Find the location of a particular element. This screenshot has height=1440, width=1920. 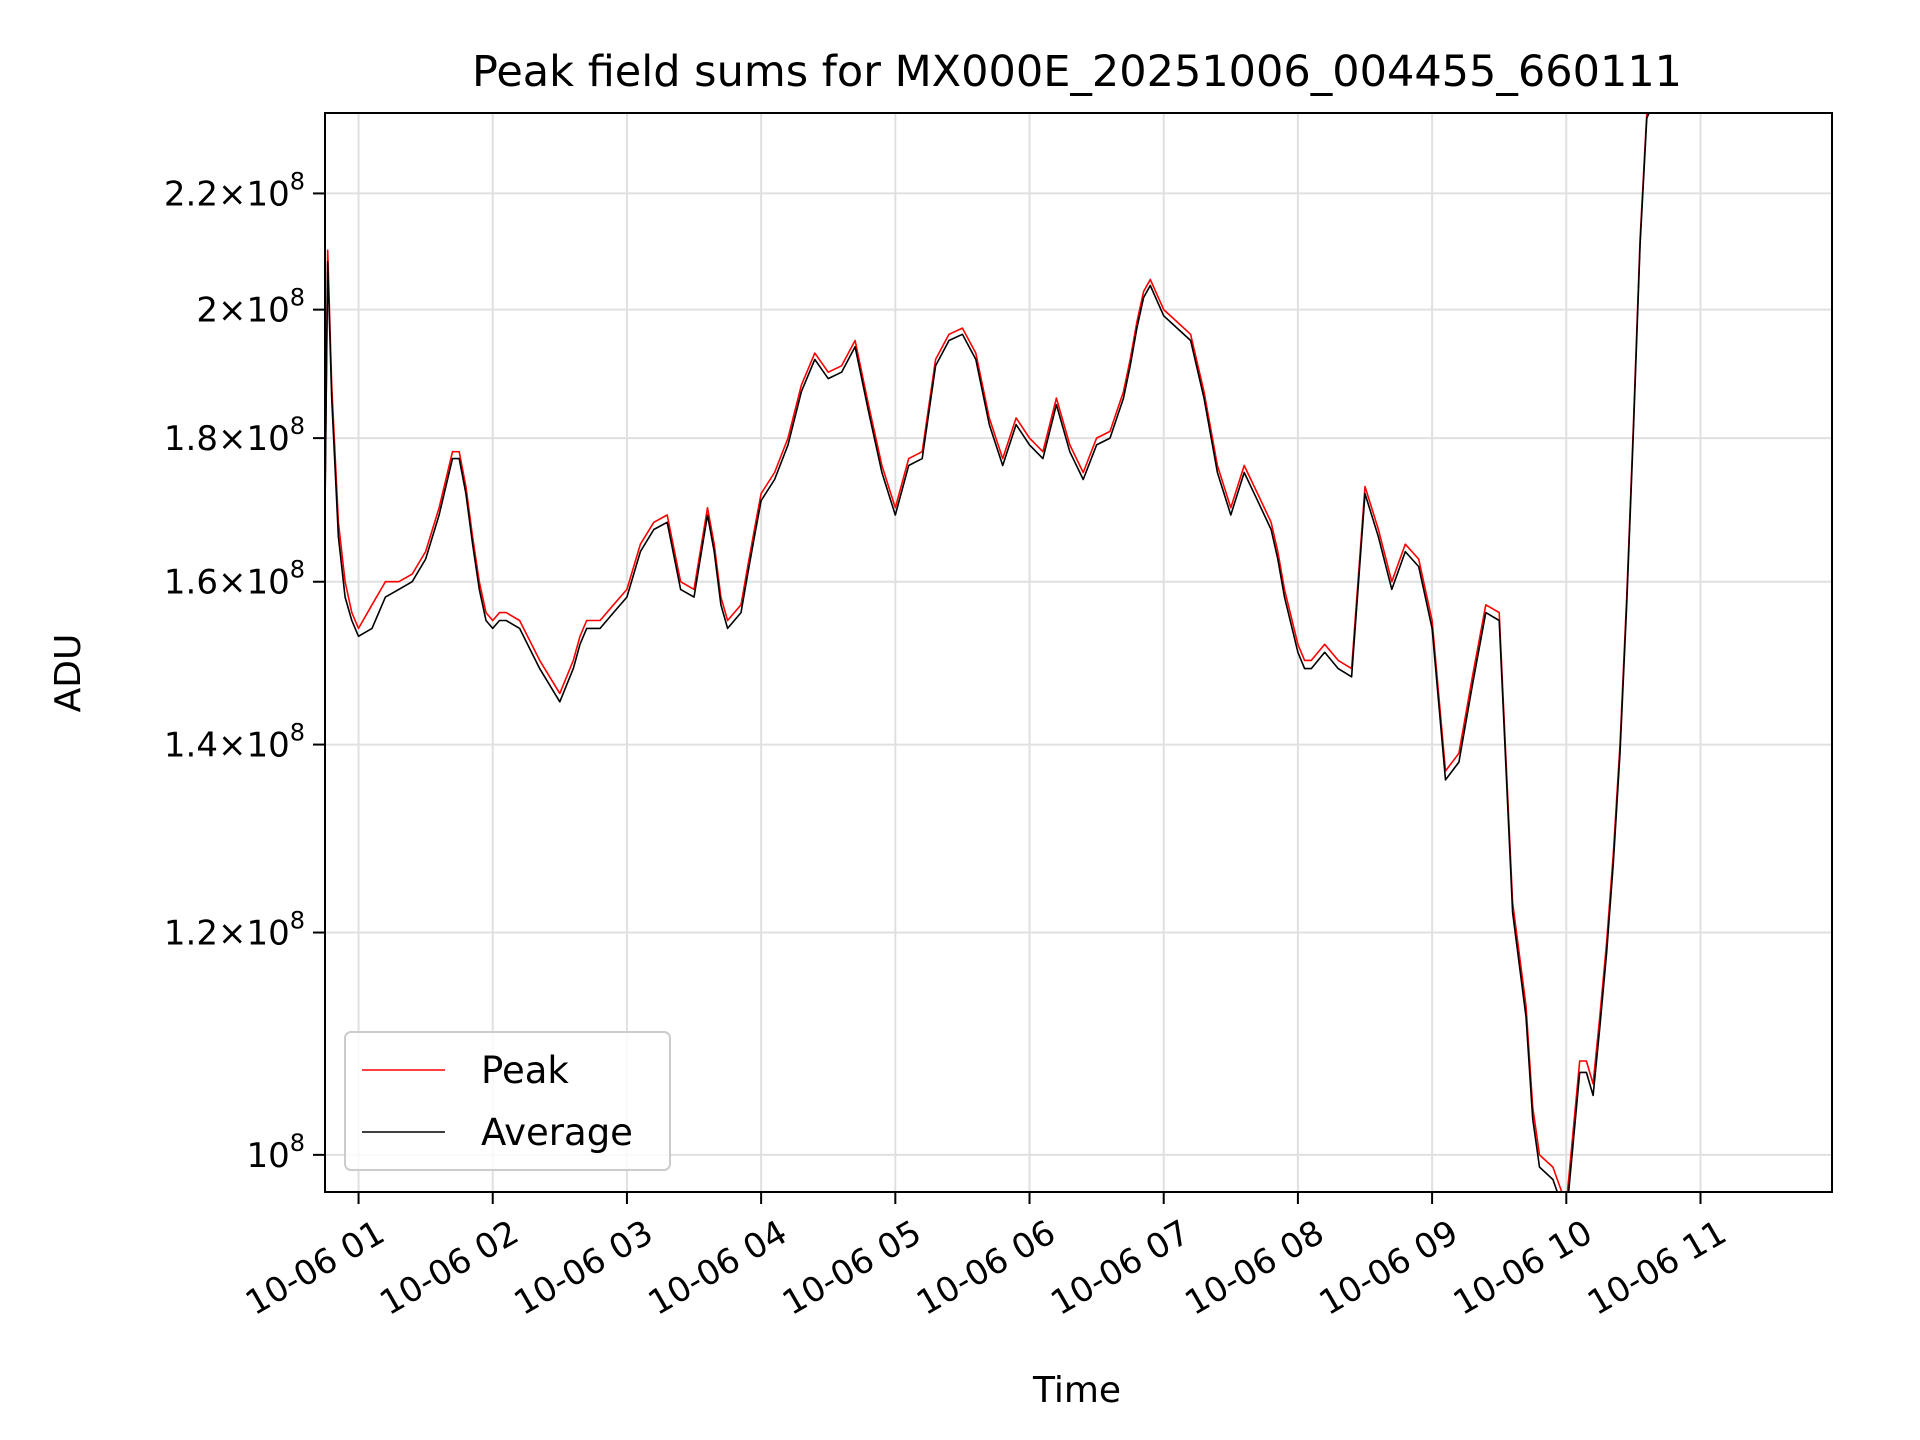

x-tick-label: 10-06 09 is located at coordinates (1389, 1268).